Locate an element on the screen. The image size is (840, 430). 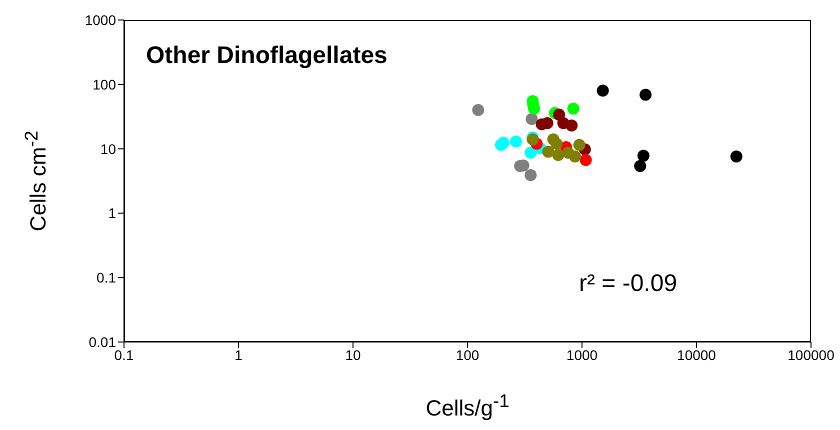
y-tick-label: 10 is located at coordinates (108, 148).